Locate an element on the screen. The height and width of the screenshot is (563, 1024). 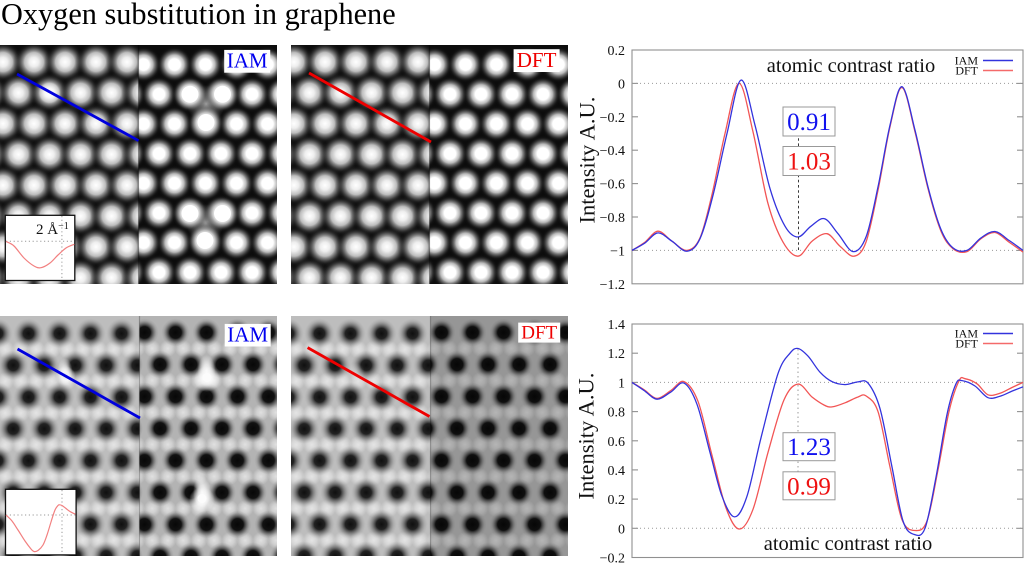
svg-text: 1.23 is located at coordinates (809, 447).